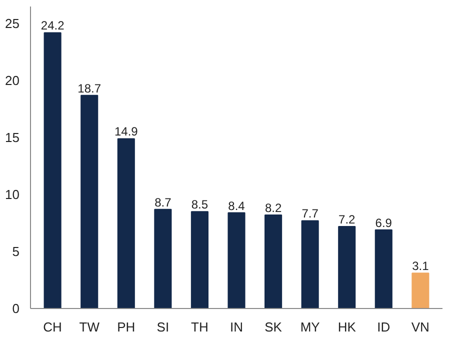 This screenshot has width=450, height=337. What do you see at coordinates (52, 327) in the screenshot?
I see `x-tick-label: CH` at bounding box center [52, 327].